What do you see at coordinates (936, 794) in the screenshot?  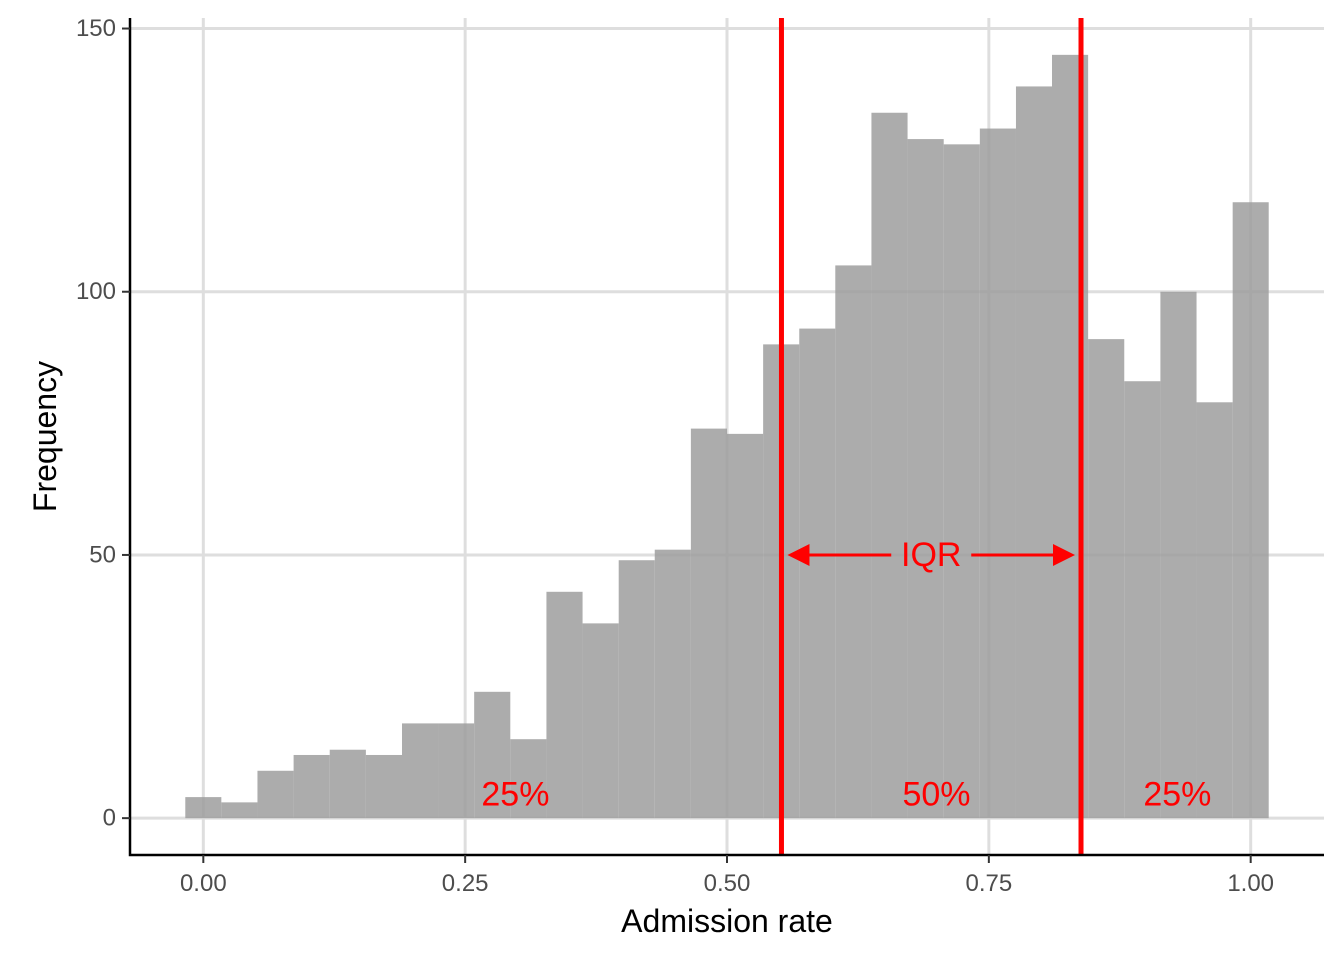 I see `middle-half-label: 50%` at bounding box center [936, 794].